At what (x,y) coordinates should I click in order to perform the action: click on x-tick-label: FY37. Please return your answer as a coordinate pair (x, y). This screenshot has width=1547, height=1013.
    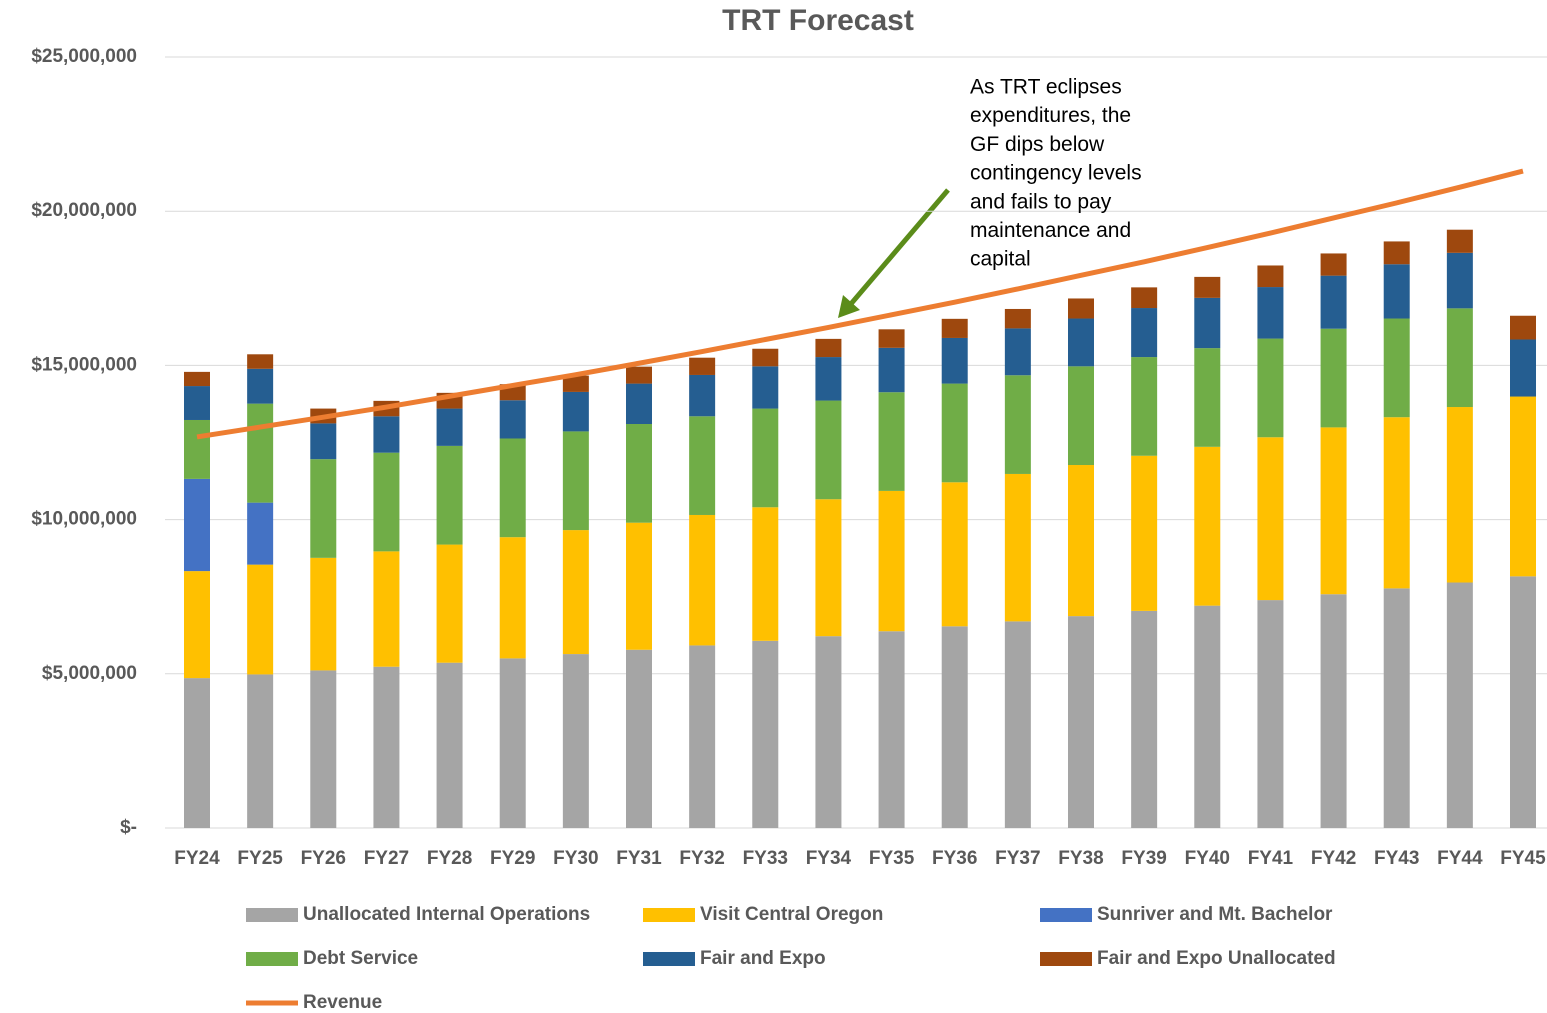
    Looking at the image, I should click on (1017, 858).